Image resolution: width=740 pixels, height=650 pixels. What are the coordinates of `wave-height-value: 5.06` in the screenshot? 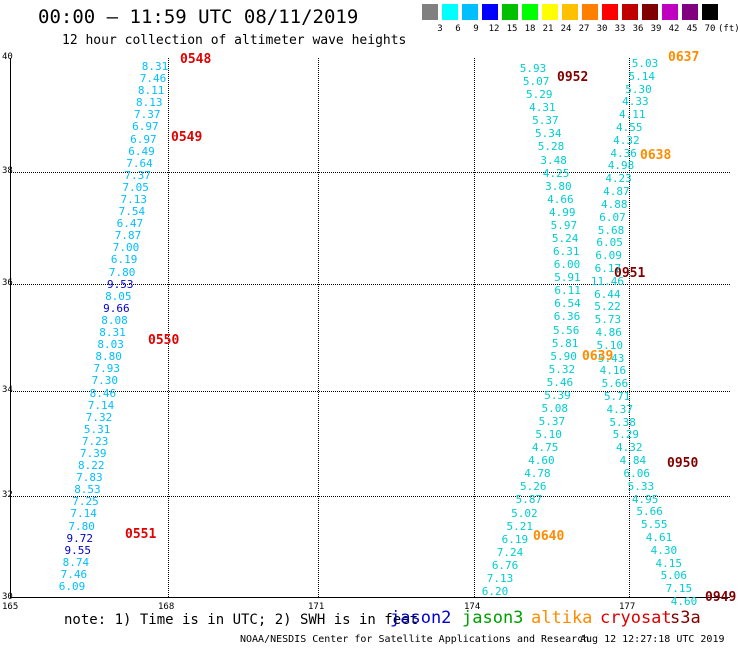 It's located at (674, 576).